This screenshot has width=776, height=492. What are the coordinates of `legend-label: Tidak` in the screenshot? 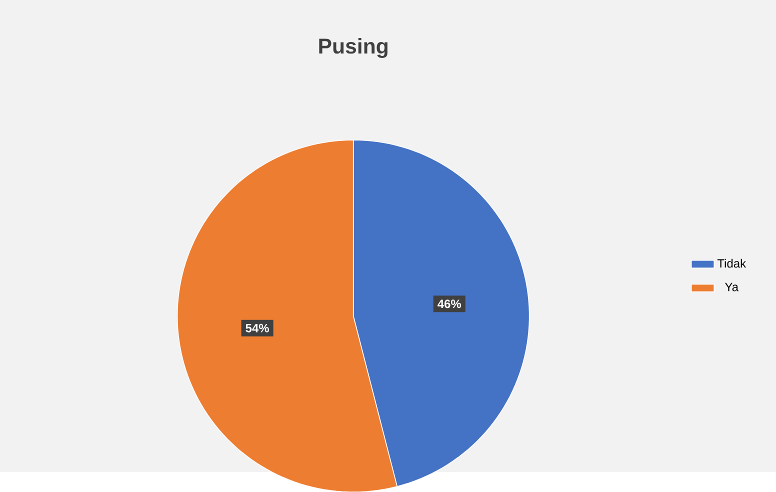 It's located at (731, 263).